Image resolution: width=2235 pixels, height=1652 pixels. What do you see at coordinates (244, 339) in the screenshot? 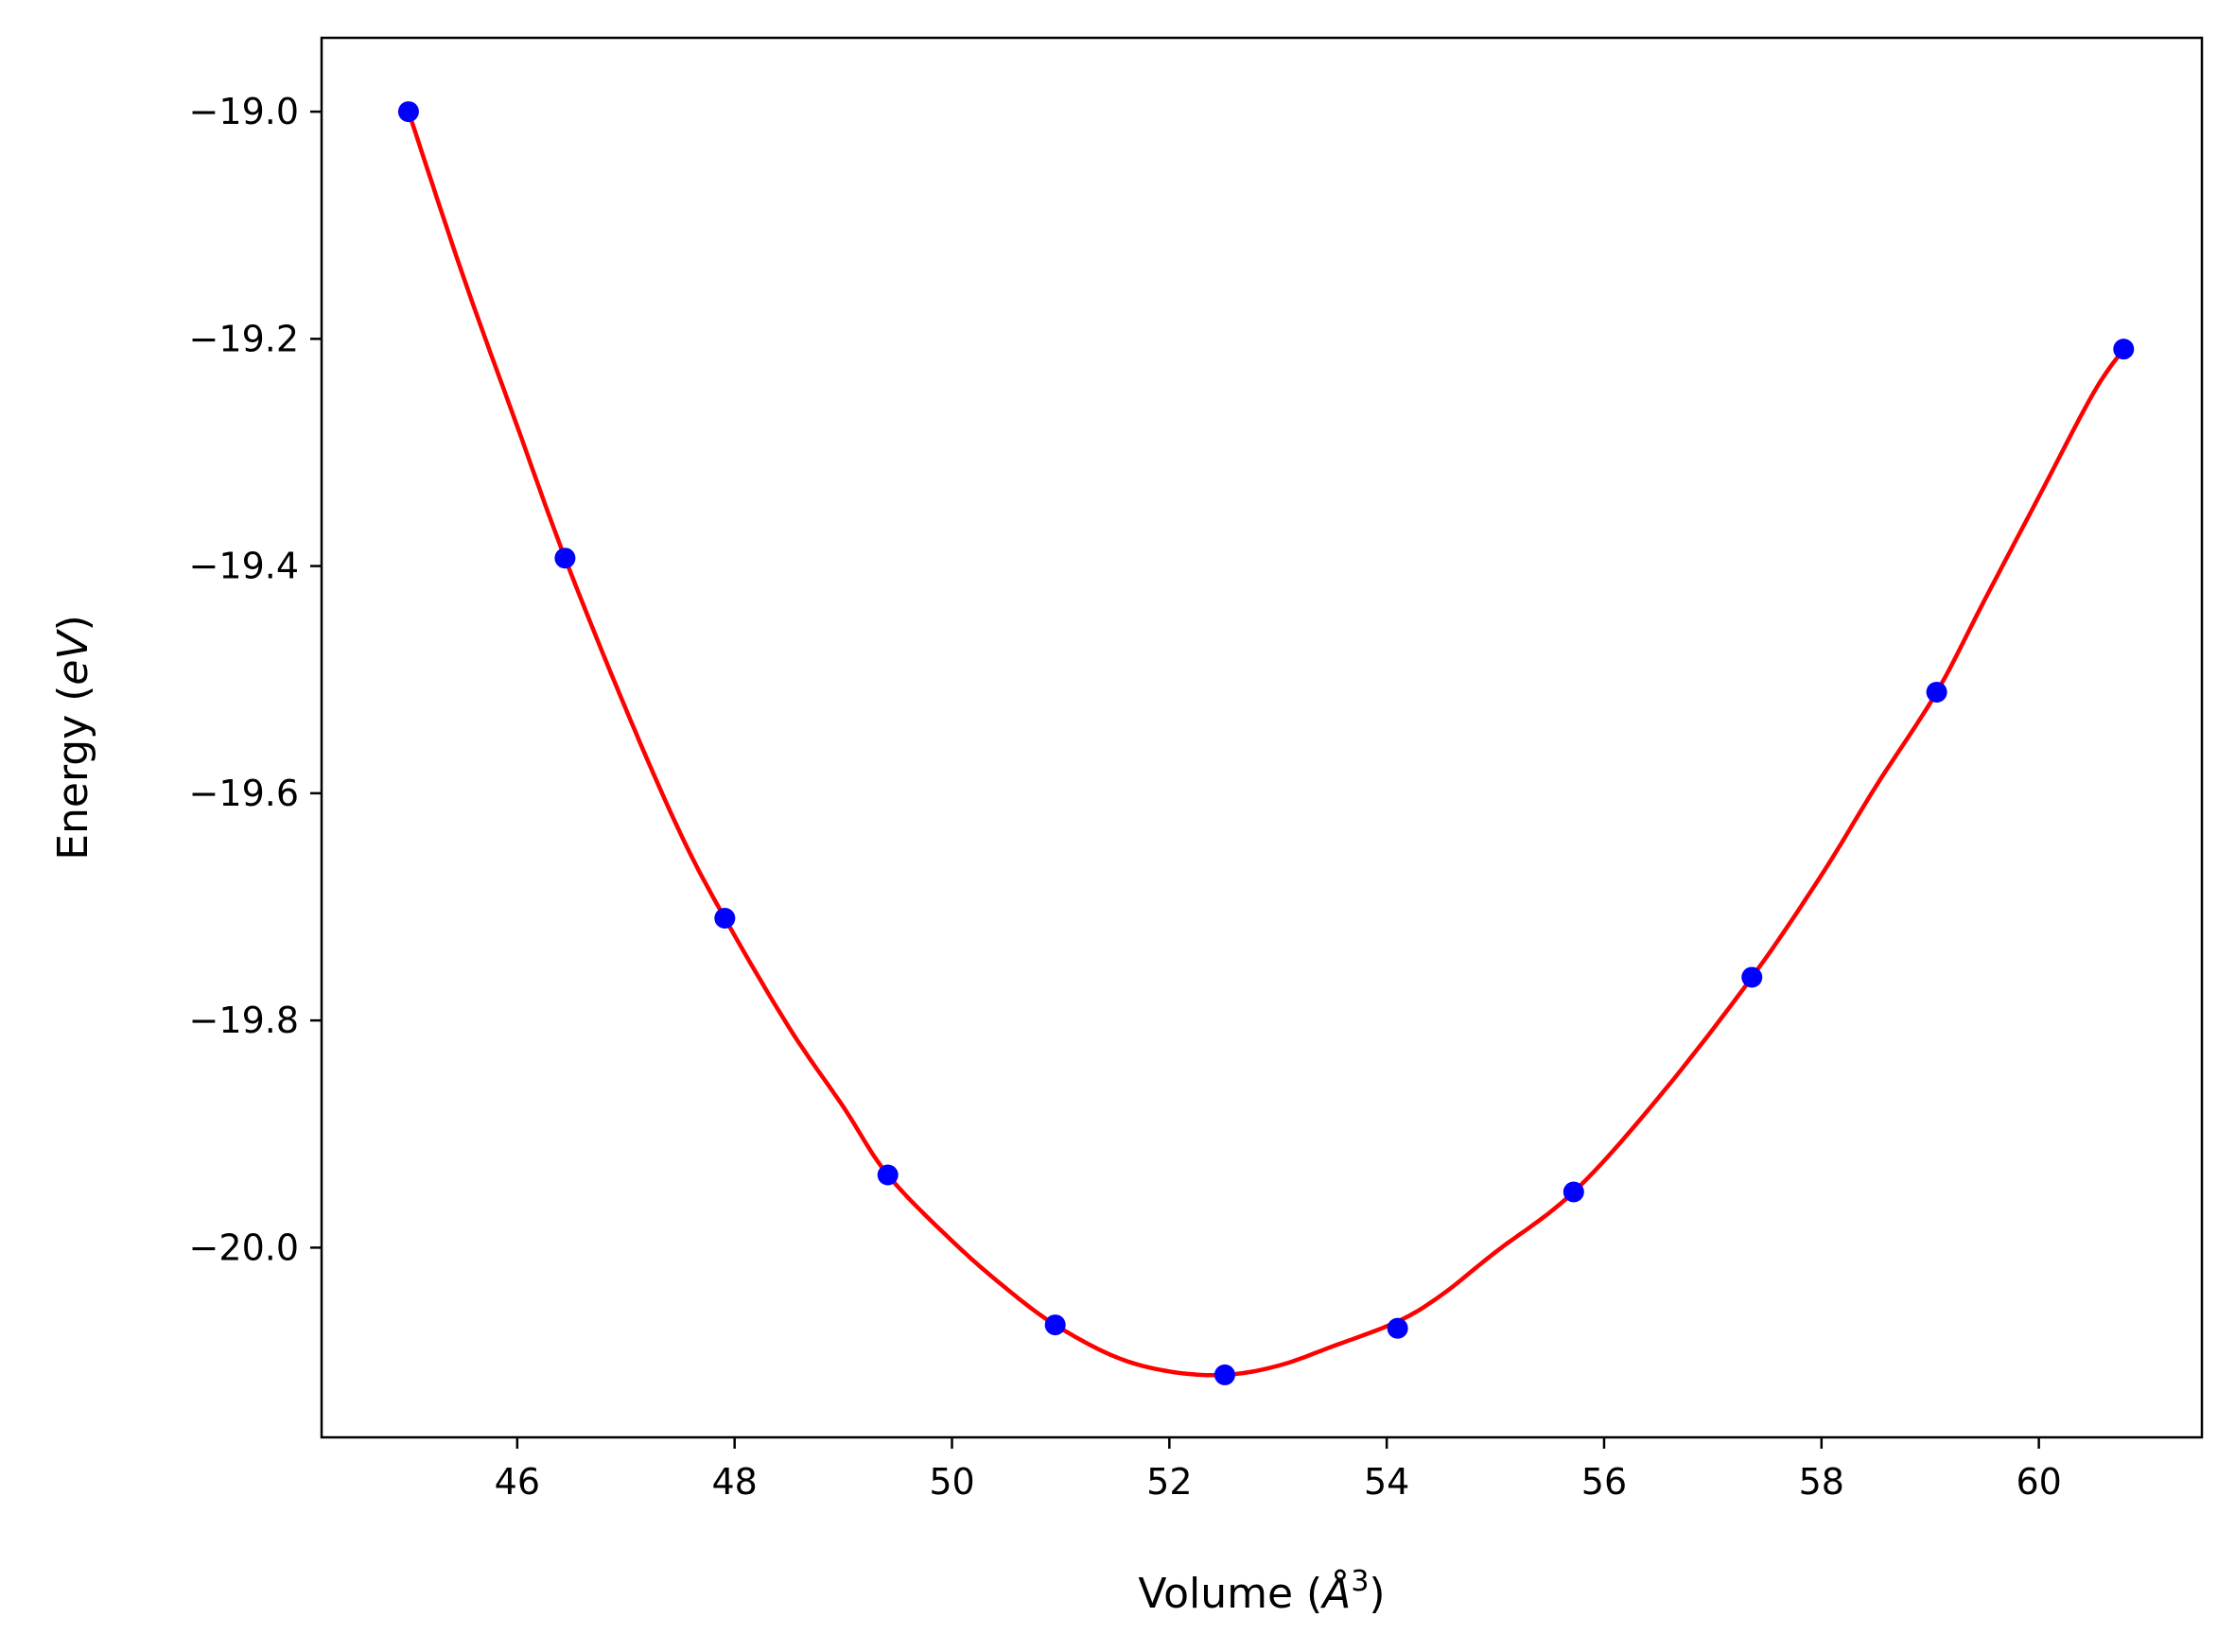
I see `y-tick-label: −19.2` at bounding box center [244, 339].